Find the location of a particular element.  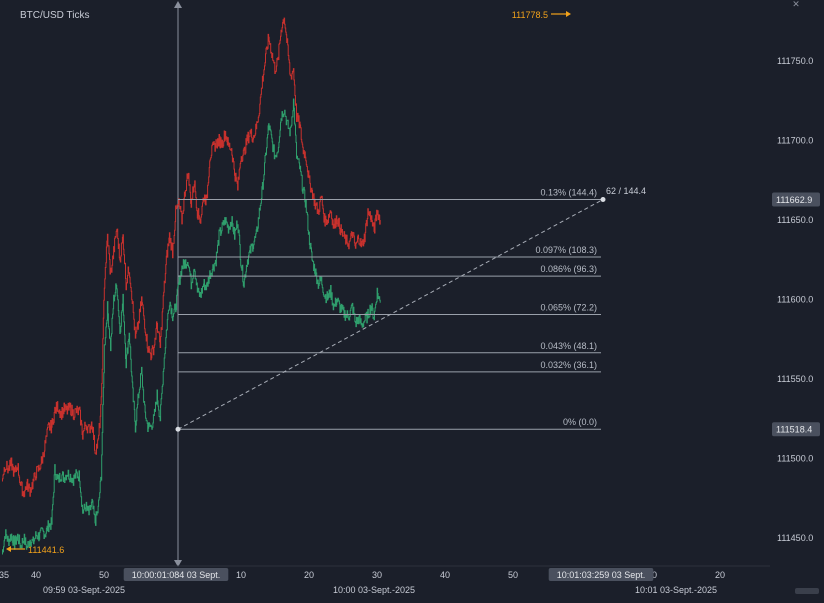

high-marker-arrow-icon is located at coordinates (568, 14).